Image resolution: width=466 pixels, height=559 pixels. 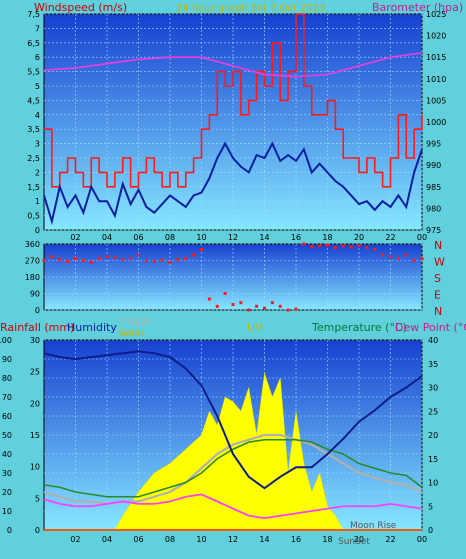 What do you see at coordinates (37, 530) in the screenshot?
I see `rain-y-tick-label: 0` at bounding box center [37, 530].